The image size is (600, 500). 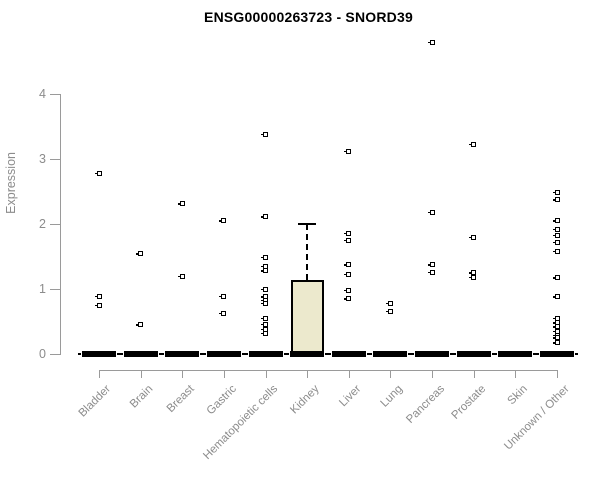 I want to click on y-tick-label: 2, so click(x=42, y=224).